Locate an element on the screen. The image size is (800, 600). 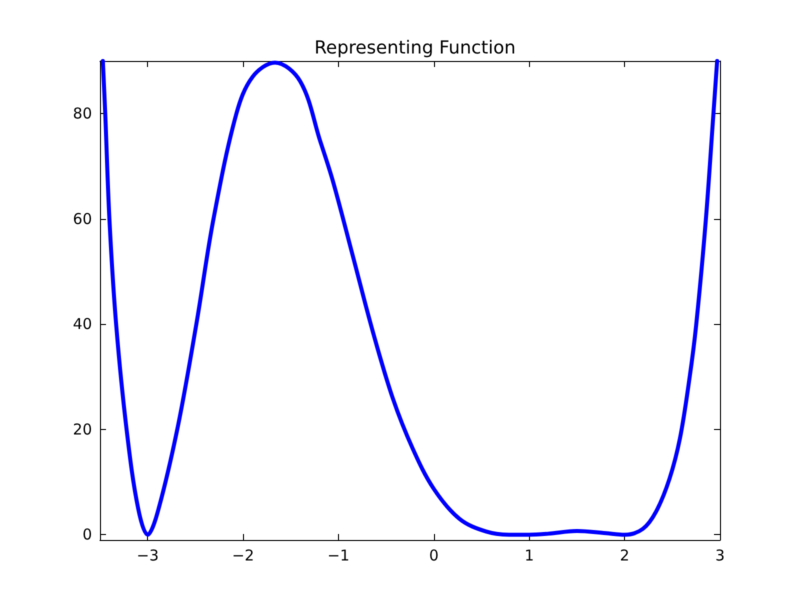
x-tick-label: 1 is located at coordinates (529, 555).